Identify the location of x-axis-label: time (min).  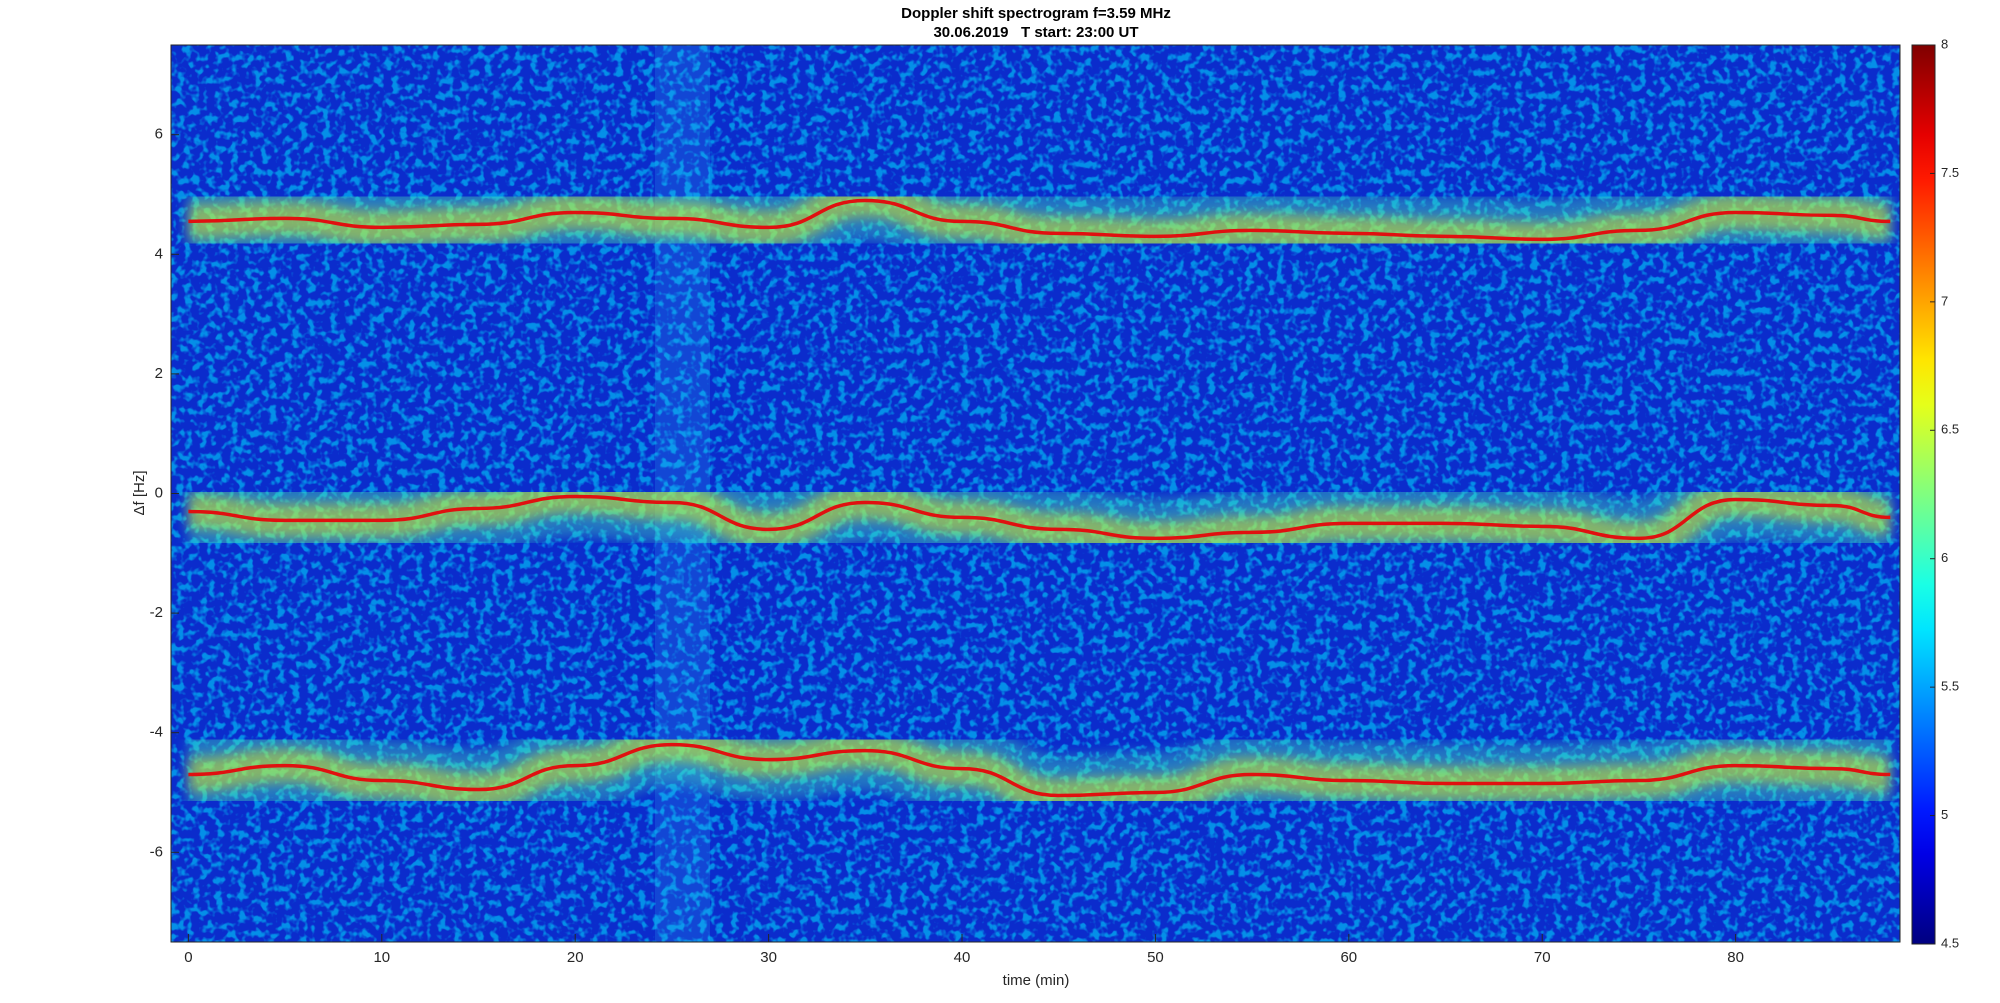
(1036, 980).